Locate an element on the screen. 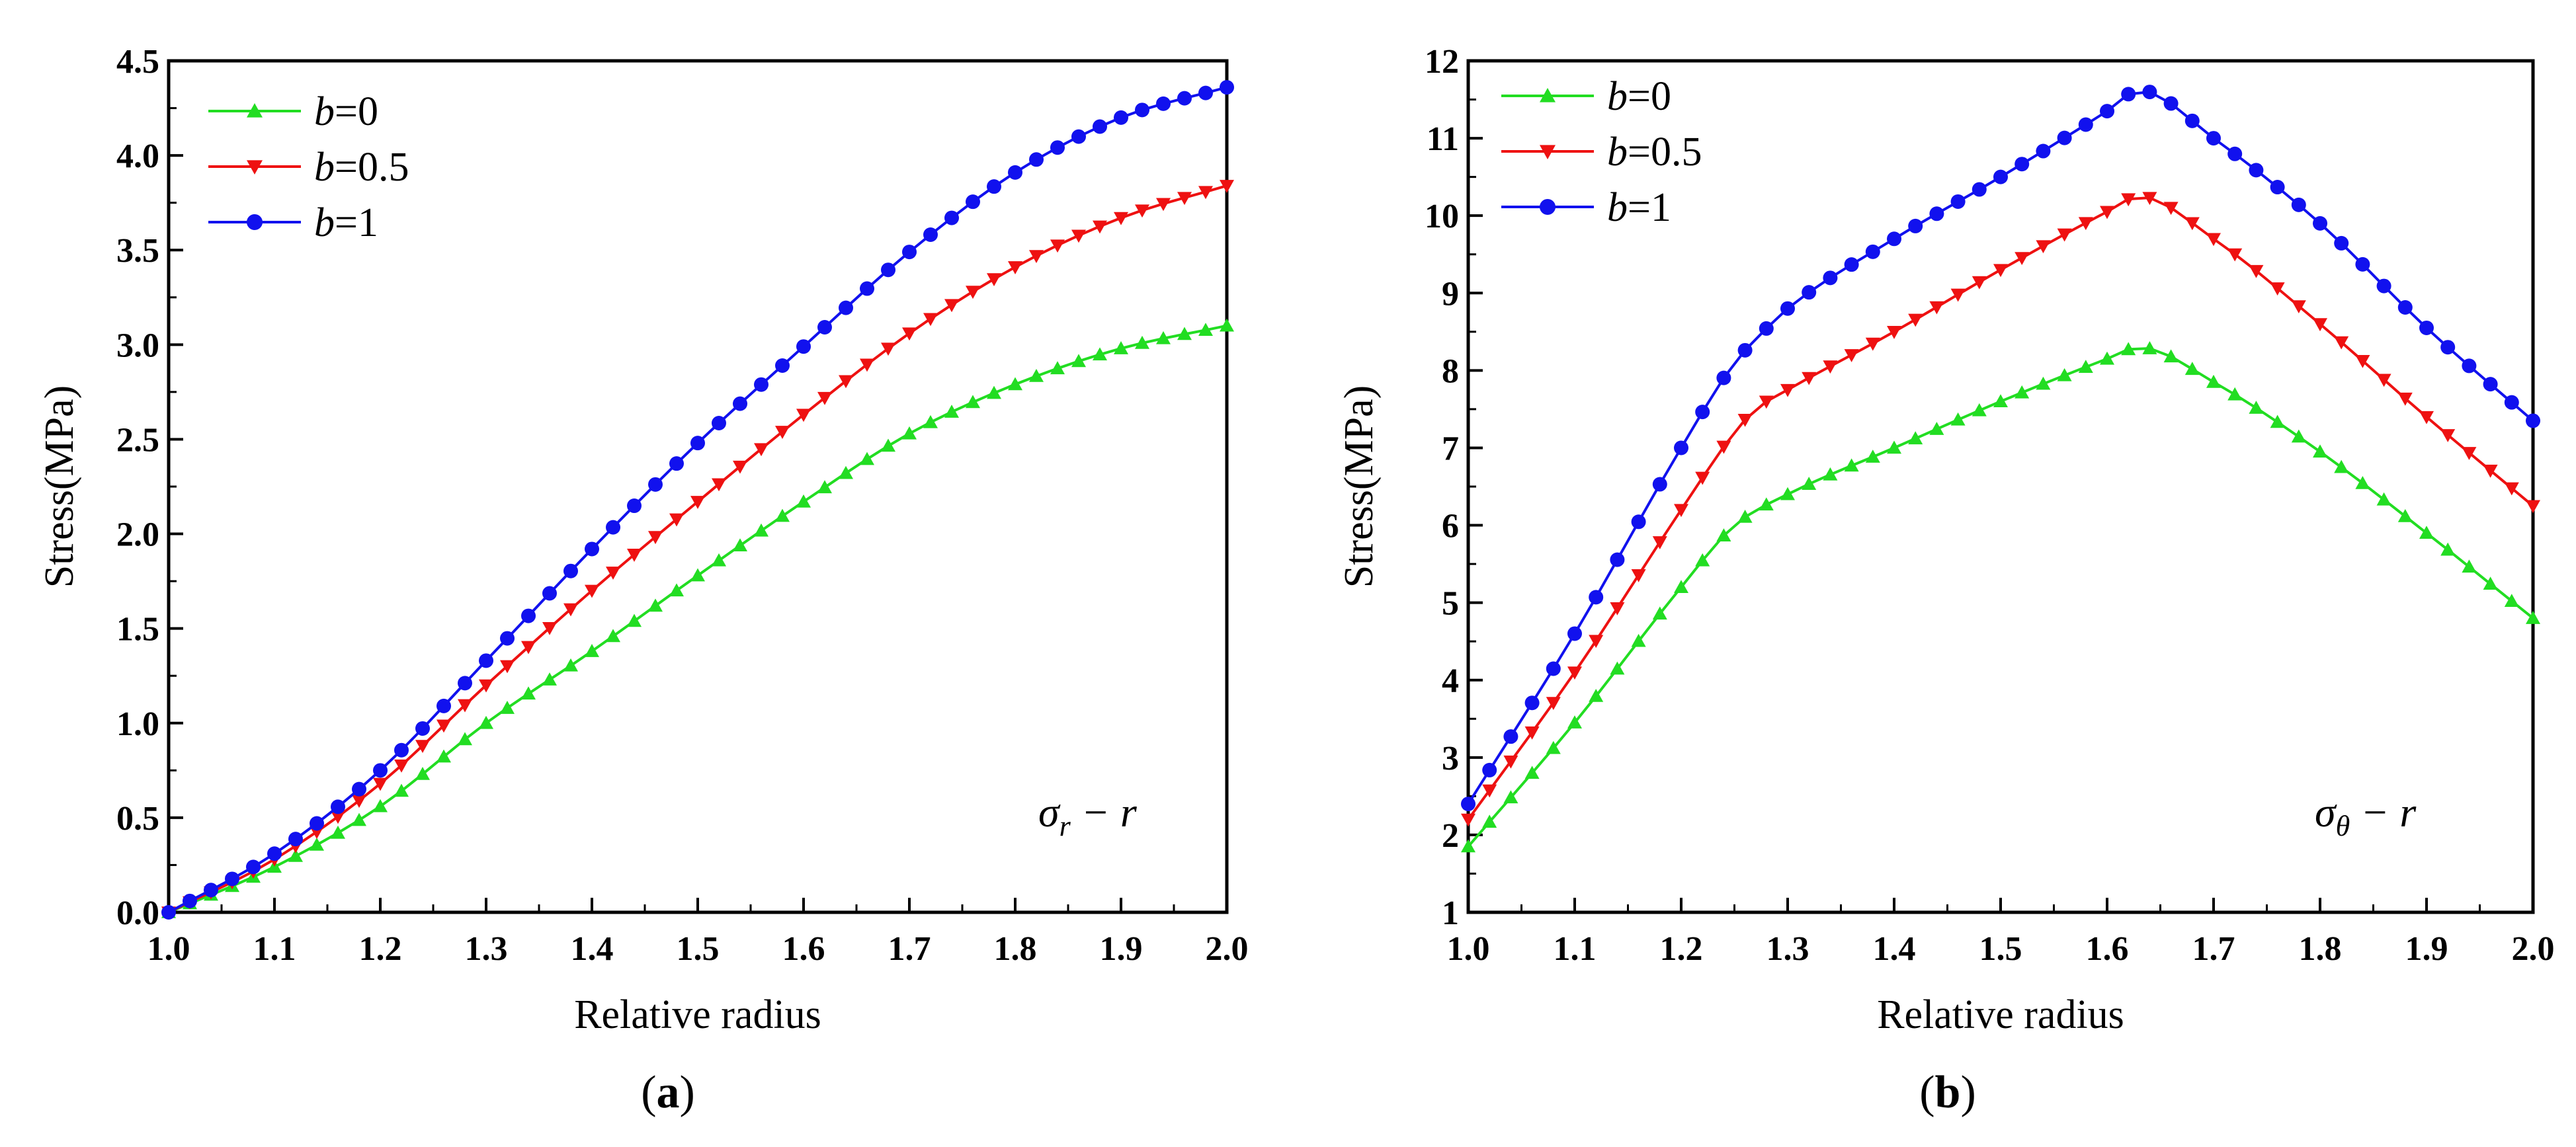  legend-var: b is located at coordinates (1617, 153).